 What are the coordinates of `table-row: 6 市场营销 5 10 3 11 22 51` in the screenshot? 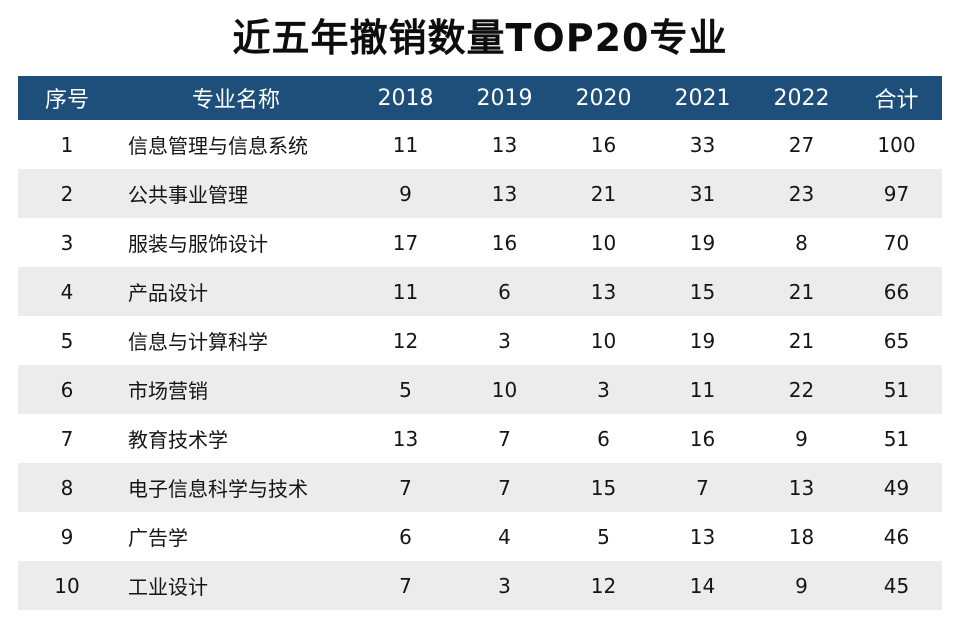 It's located at (480, 389).